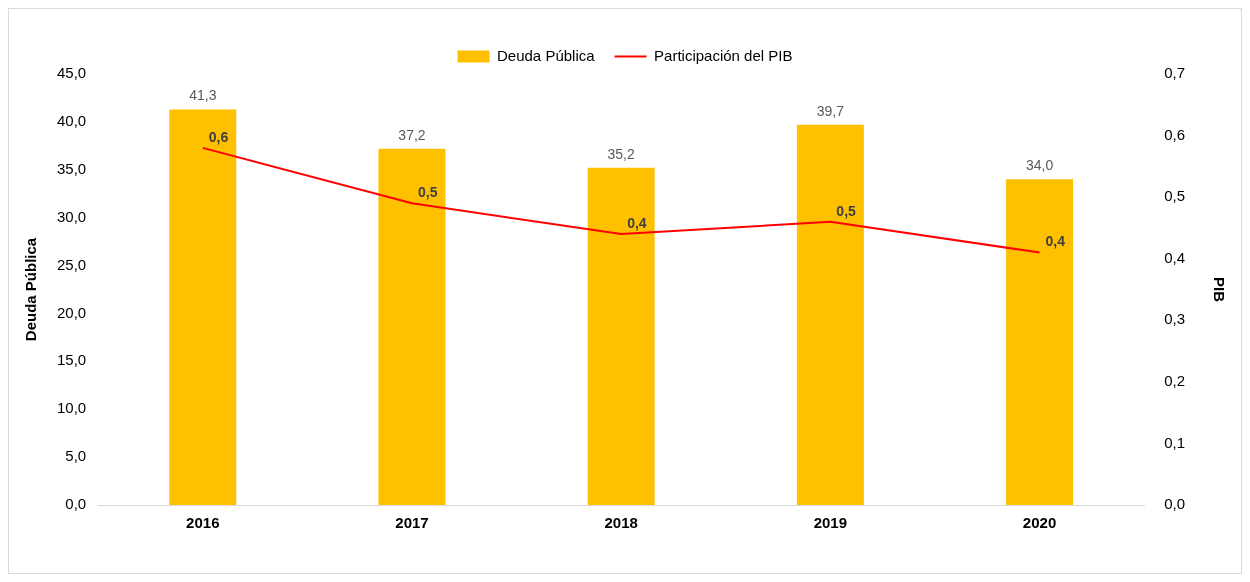 The image size is (1250, 582). Describe the element at coordinates (1039, 165) in the screenshot. I see `data-label: 34,0` at that location.